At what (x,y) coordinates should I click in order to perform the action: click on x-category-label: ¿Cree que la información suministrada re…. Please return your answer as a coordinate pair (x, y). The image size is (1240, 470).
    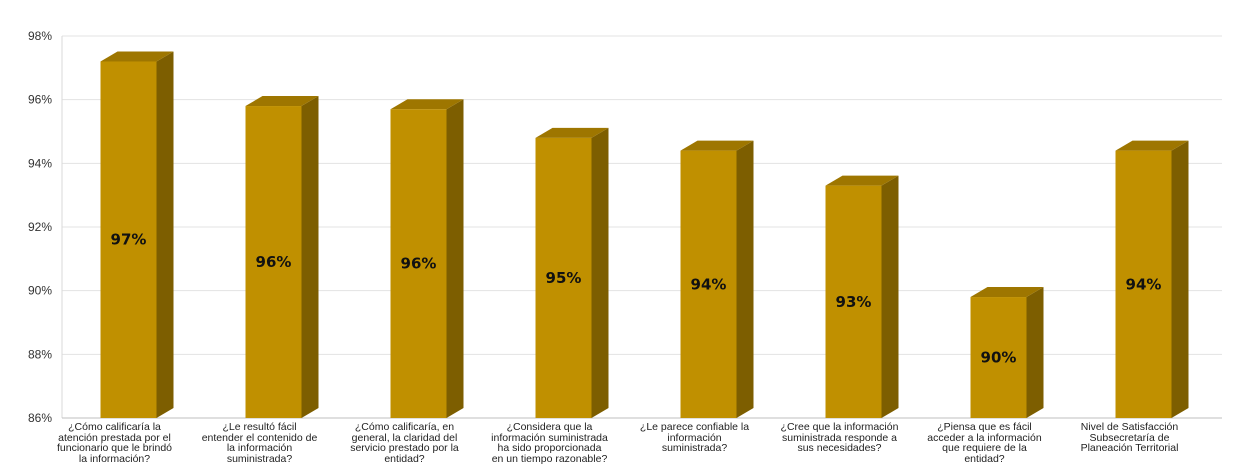
    Looking at the image, I should click on (839, 437).